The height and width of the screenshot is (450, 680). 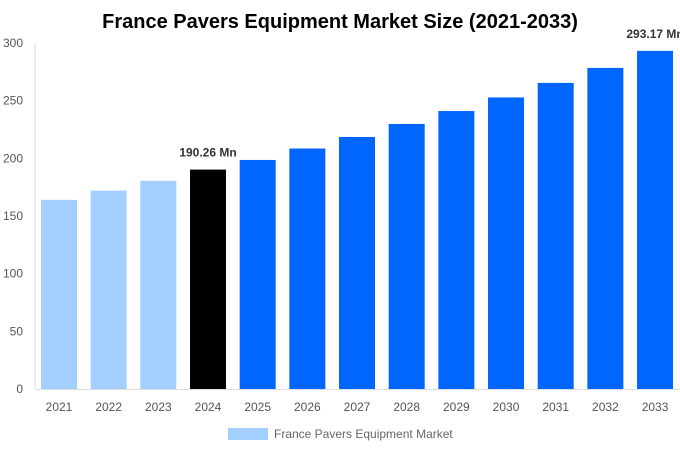 I want to click on x-tick-label: 2027, so click(x=357, y=407).